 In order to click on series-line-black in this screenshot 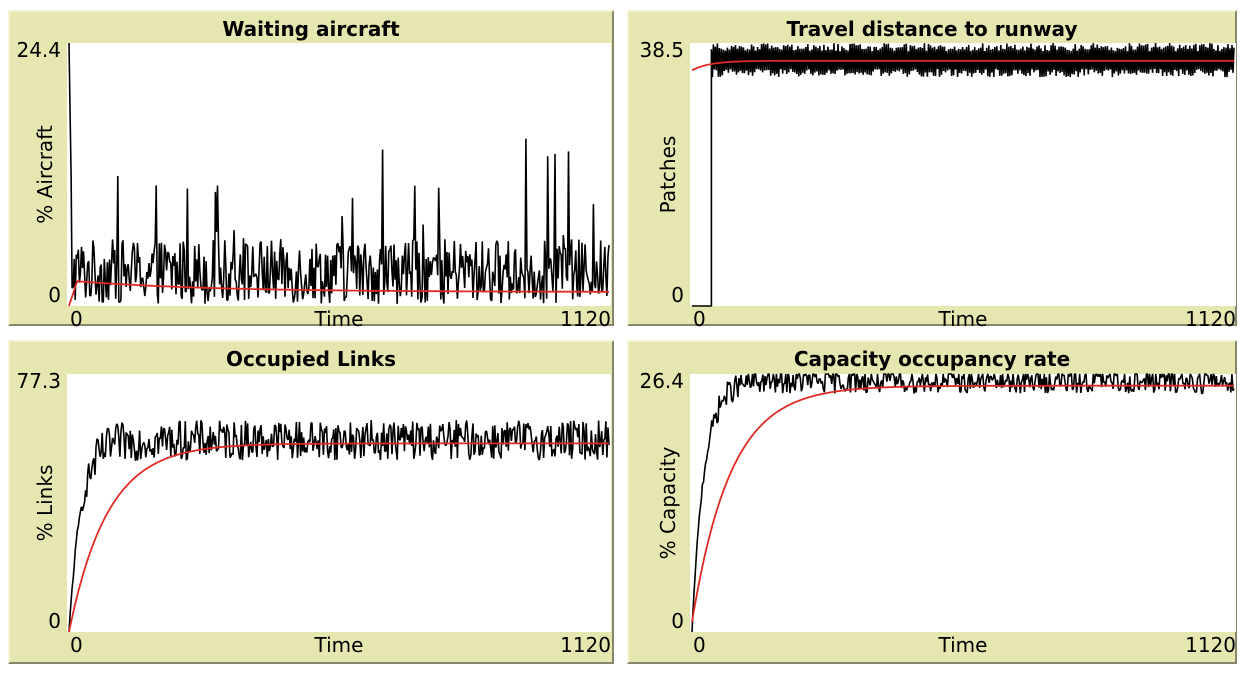, I will do `click(339, 526)`.